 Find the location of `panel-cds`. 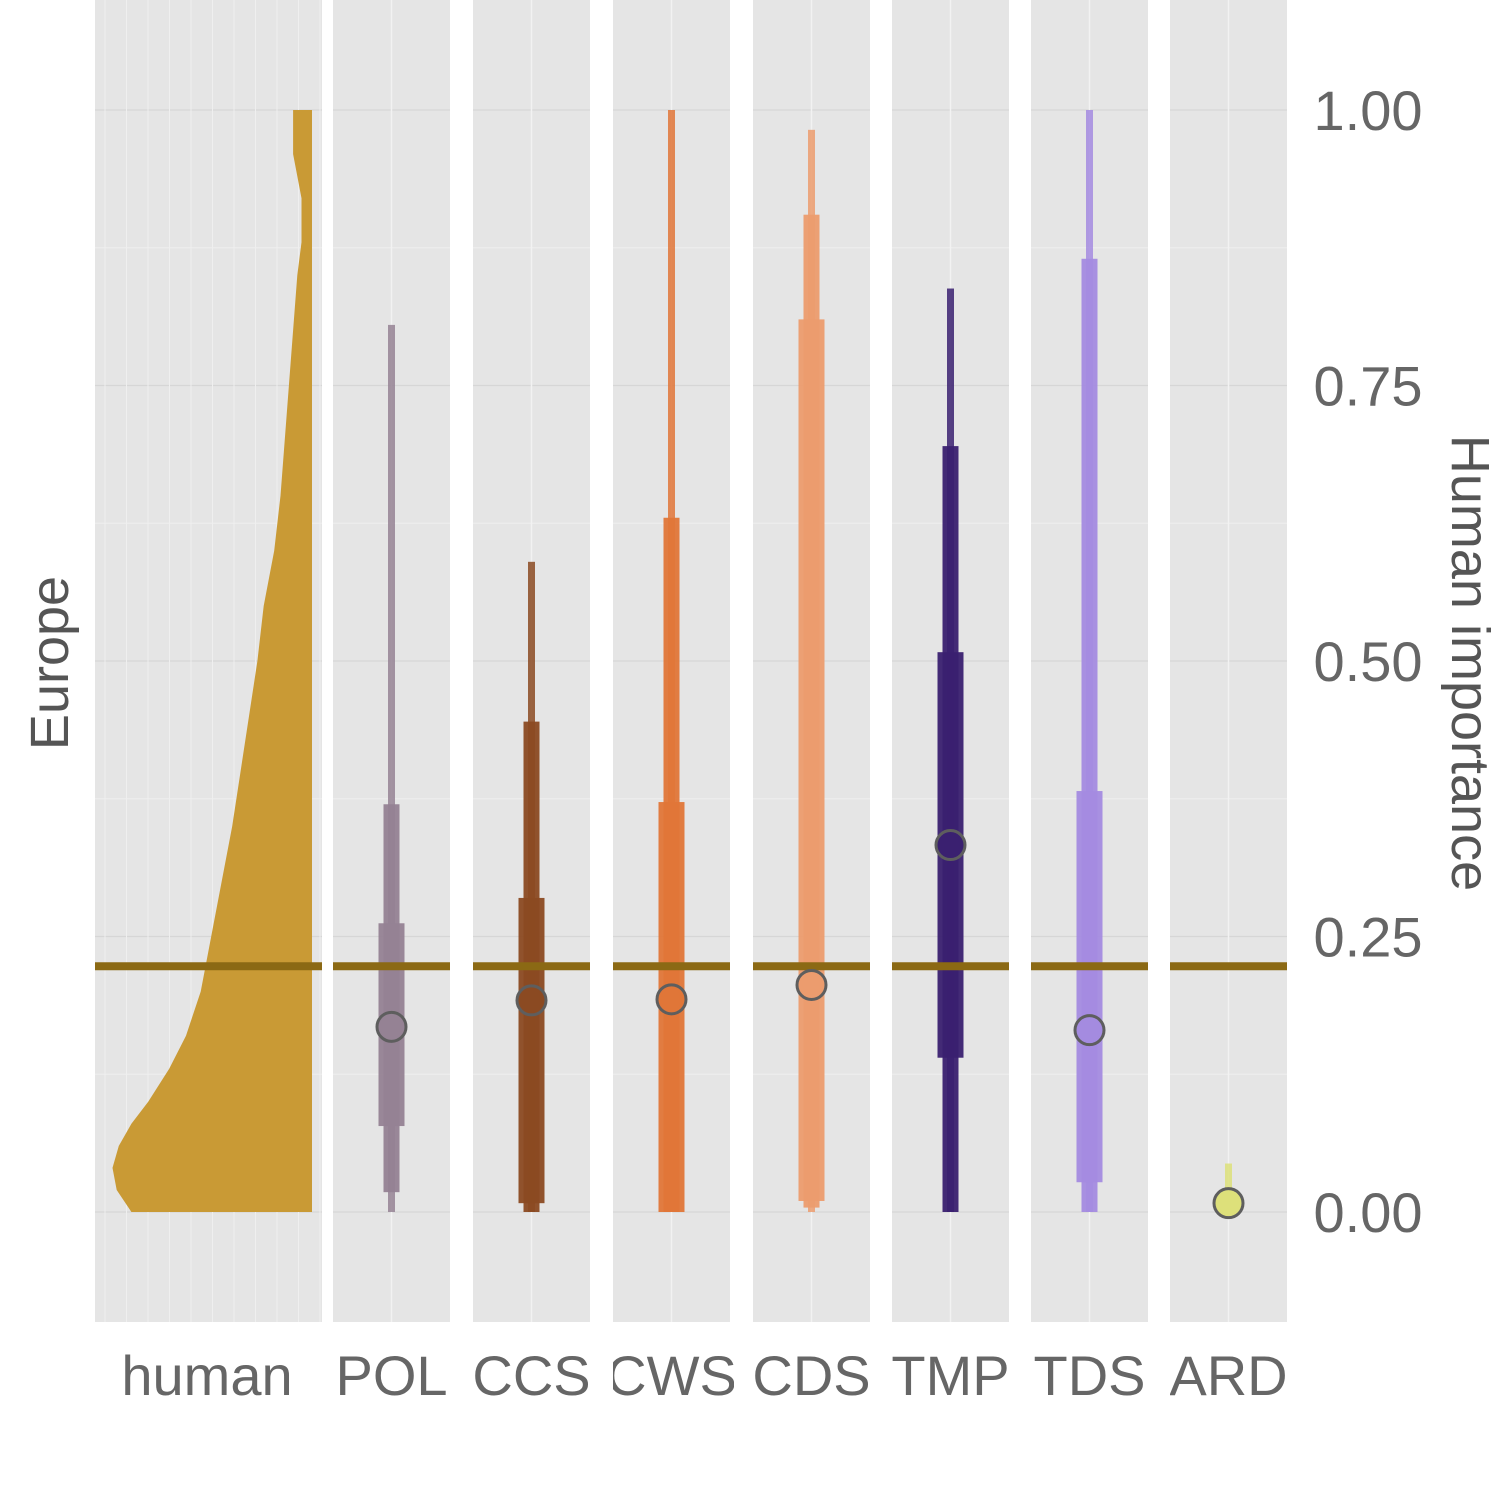

panel-cds is located at coordinates (811, 661).